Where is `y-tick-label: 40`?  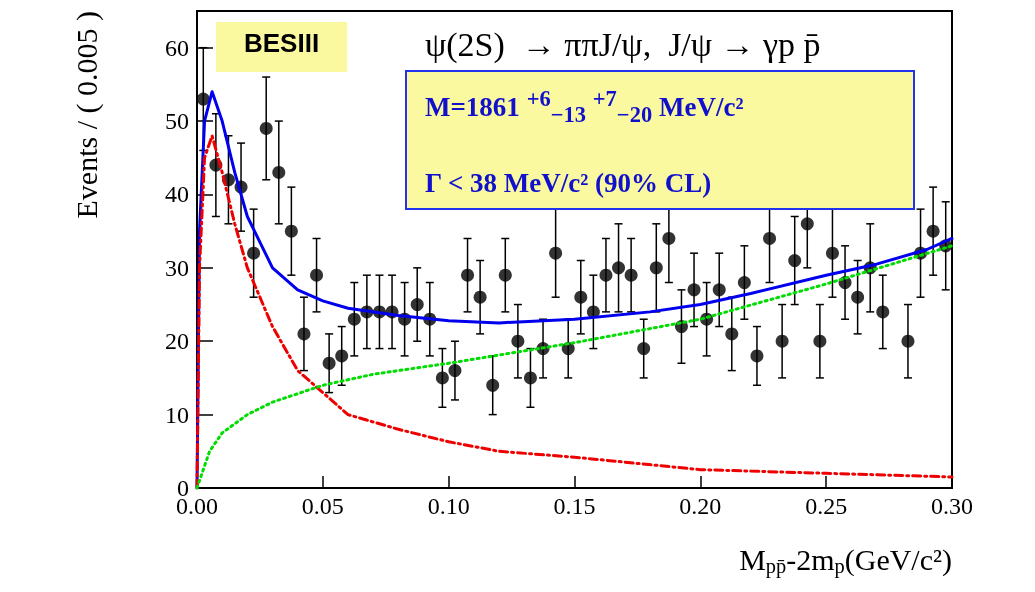 y-tick-label: 40 is located at coordinates (177, 194).